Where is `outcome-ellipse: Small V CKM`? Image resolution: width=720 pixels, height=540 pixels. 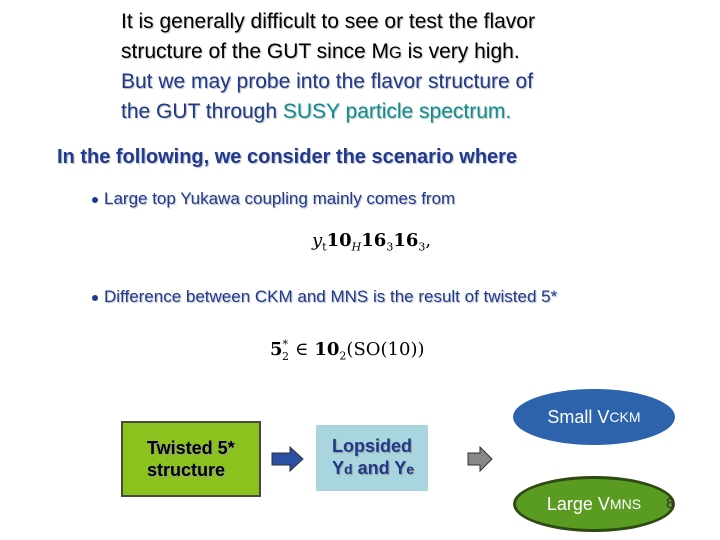 outcome-ellipse: Small V CKM is located at coordinates (594, 417).